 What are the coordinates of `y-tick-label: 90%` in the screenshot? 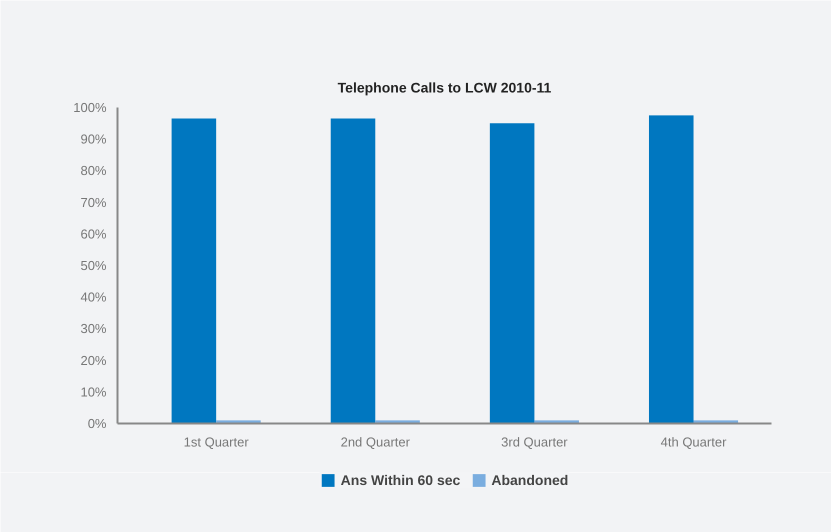 It's located at (93, 139).